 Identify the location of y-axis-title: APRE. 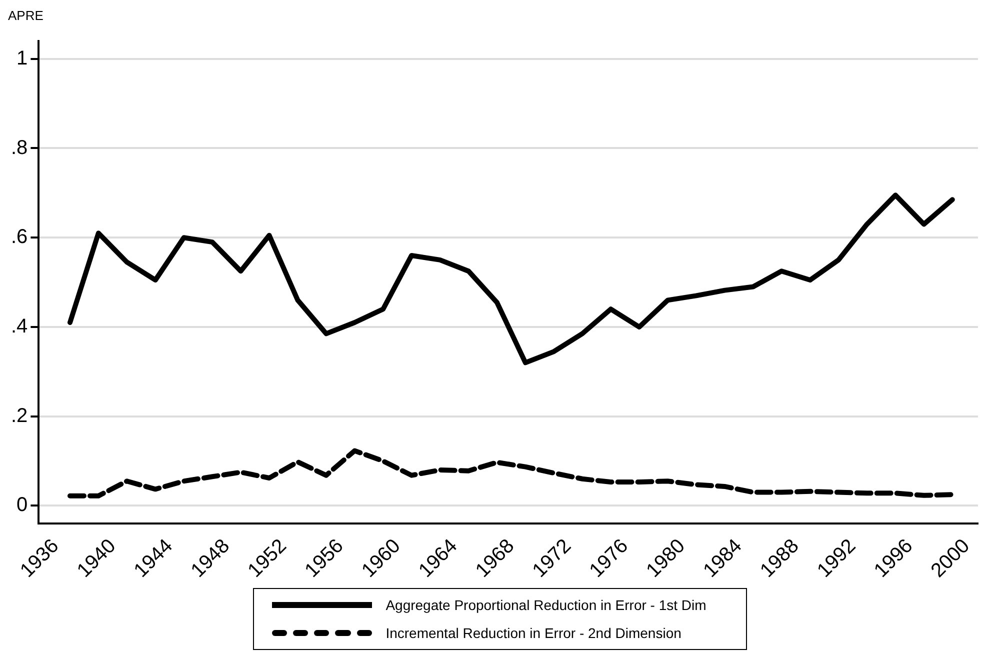
(26, 16).